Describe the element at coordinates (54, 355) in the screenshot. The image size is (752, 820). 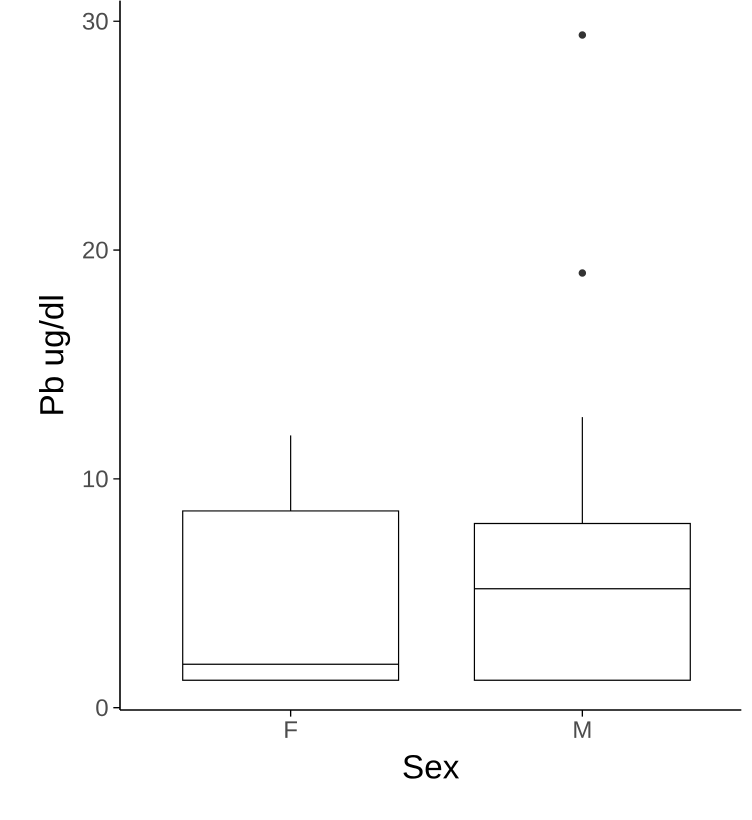
I see `y-axis-title: Pb ug/dl` at that location.